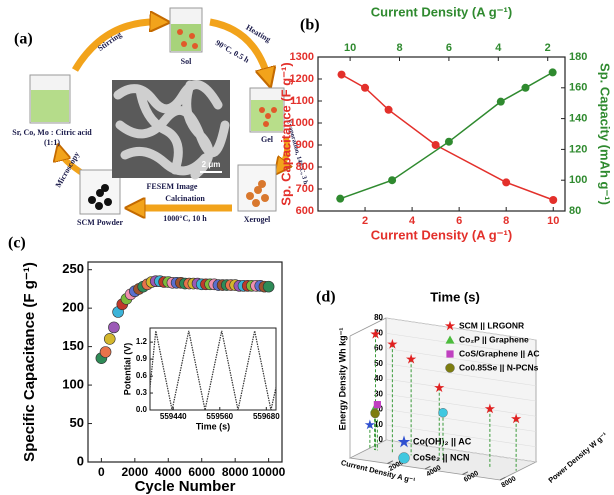 The image size is (614, 495). I want to click on y-axis-label: Specific Capacitance (F g⁻¹), so click(29, 362).